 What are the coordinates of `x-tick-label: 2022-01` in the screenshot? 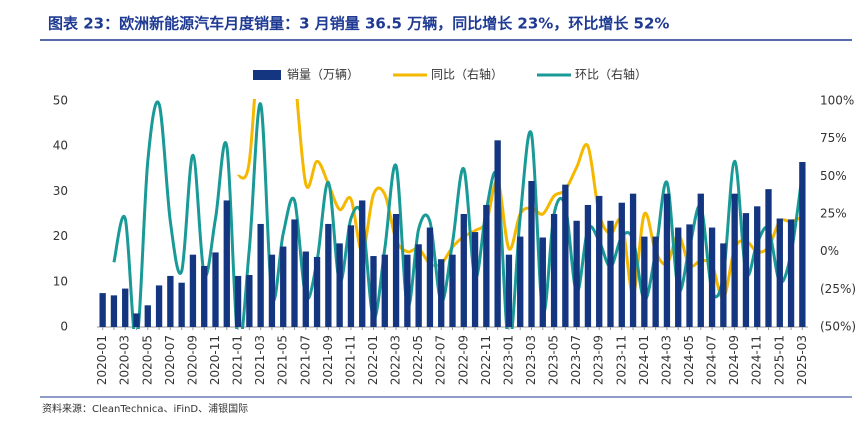 It's located at (373, 360).